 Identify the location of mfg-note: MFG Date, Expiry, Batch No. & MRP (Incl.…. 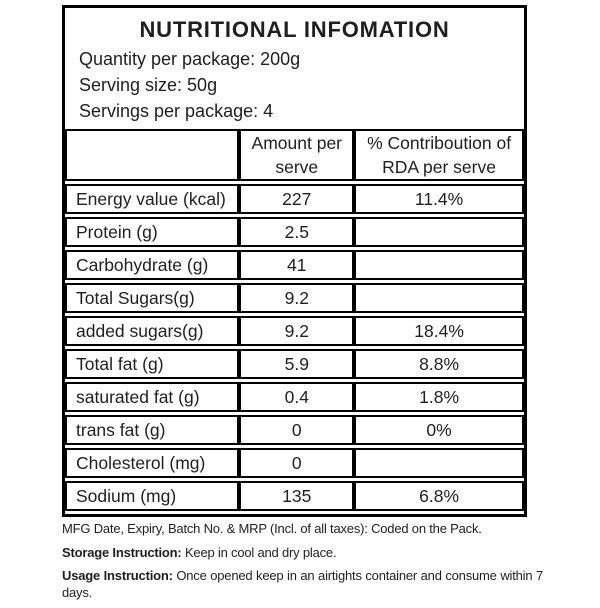
(272, 528).